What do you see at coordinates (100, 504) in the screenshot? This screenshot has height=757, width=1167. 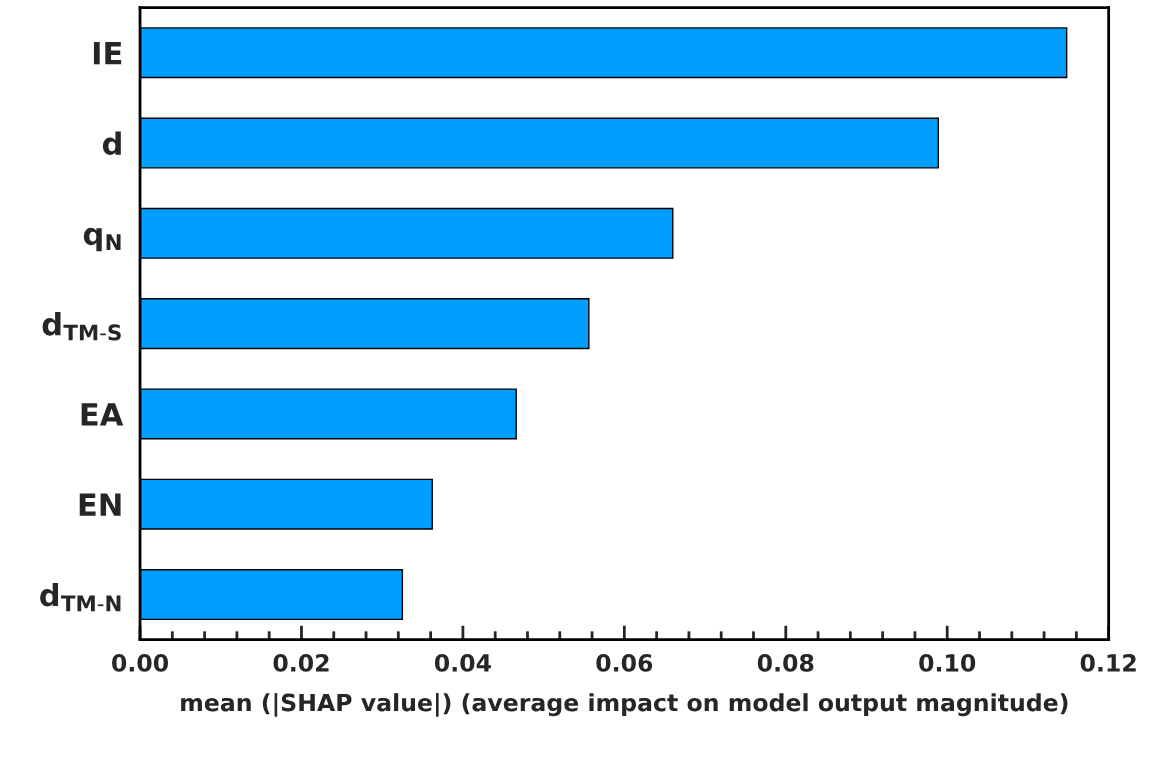 I see `y-tick-label: EN` at bounding box center [100, 504].